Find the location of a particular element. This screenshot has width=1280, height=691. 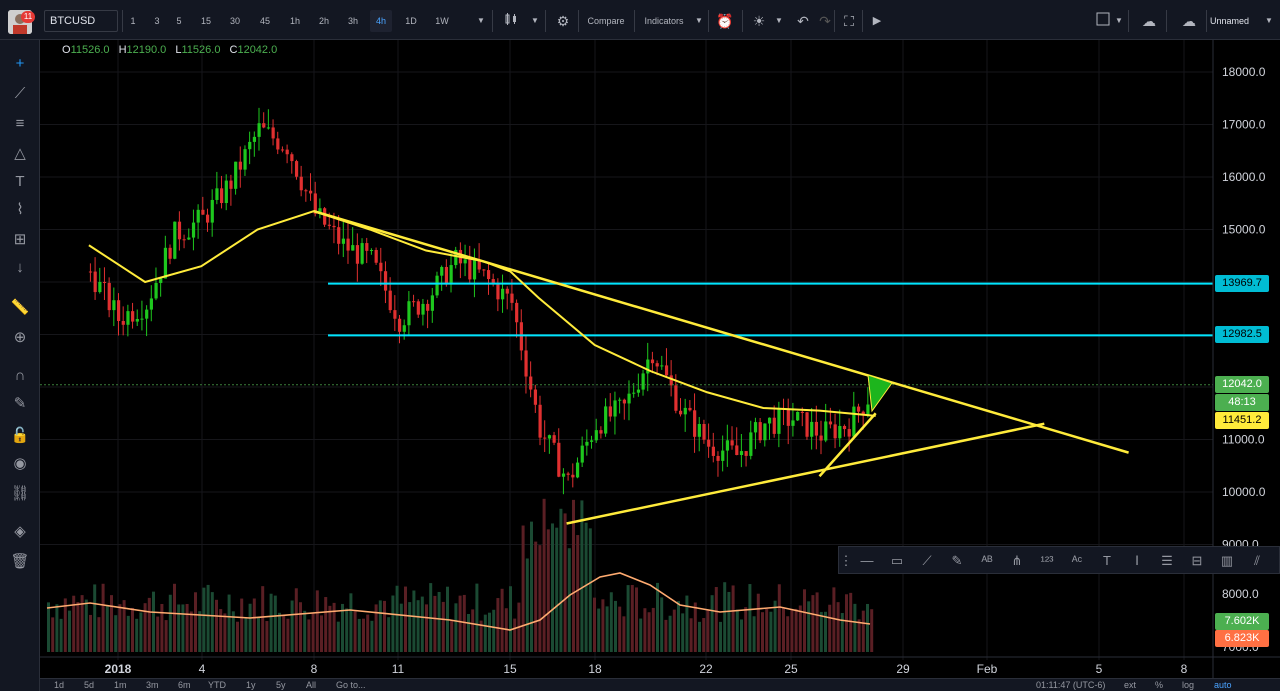

rect-icon: ▭ is located at coordinates (897, 560).